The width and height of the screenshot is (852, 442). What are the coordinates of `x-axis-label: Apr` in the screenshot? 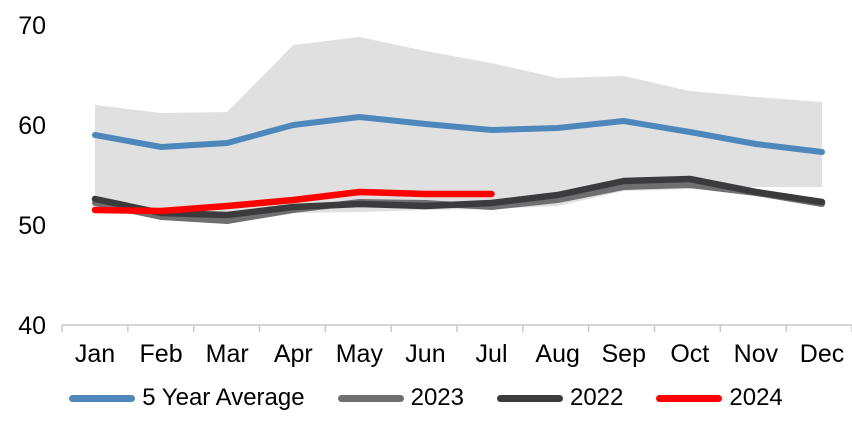 It's located at (293, 354).